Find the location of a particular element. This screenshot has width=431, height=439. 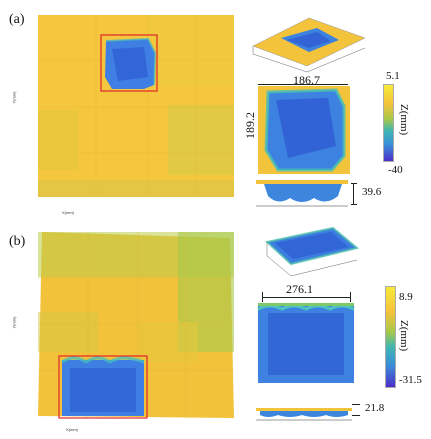

panel-b-label: (b) is located at coordinates (17, 241).